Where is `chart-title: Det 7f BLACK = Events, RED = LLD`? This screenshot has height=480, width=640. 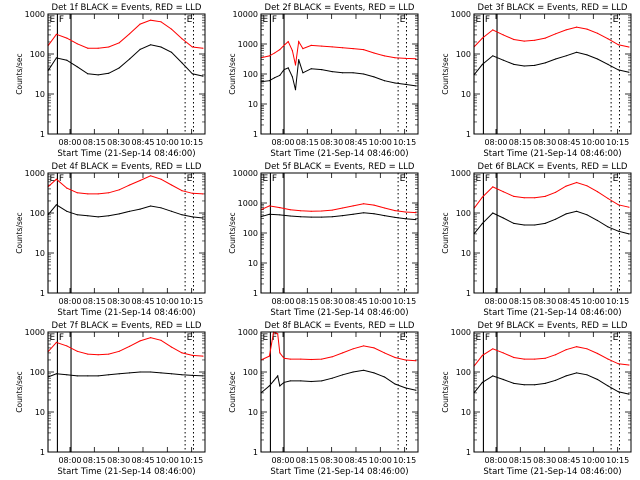 chart-title: Det 7f BLACK = Events, RED = LLD is located at coordinates (127, 326).